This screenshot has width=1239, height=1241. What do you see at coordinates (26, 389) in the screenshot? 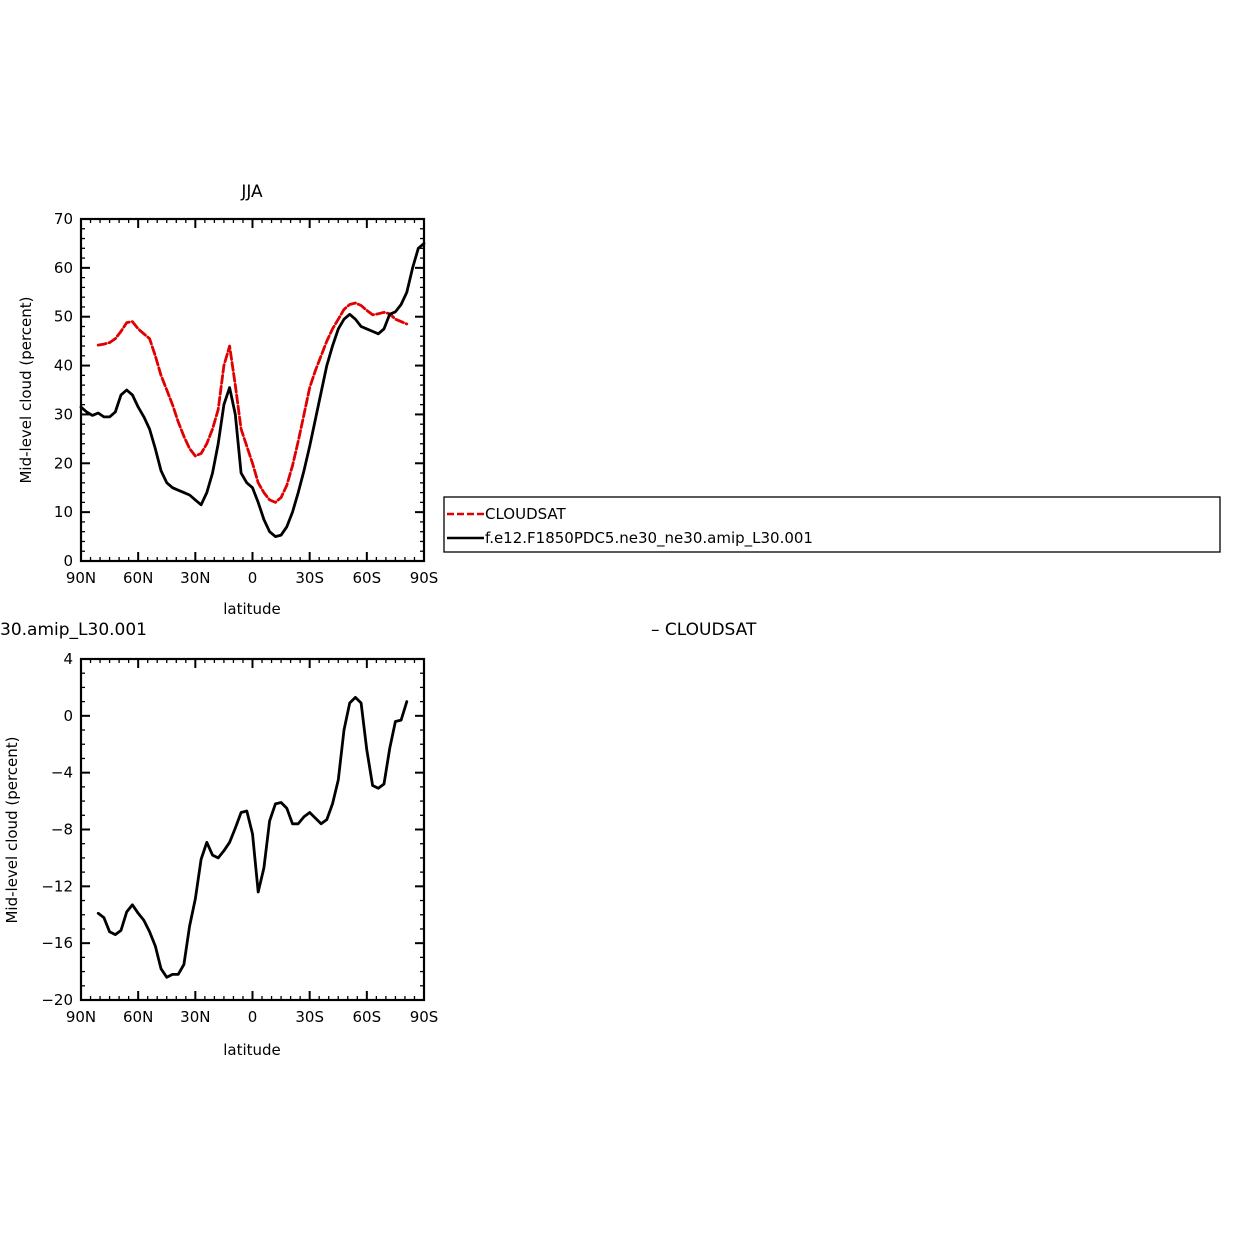
I see `top-y-axis-title: Mid-level cloud (percent)` at bounding box center [26, 389].